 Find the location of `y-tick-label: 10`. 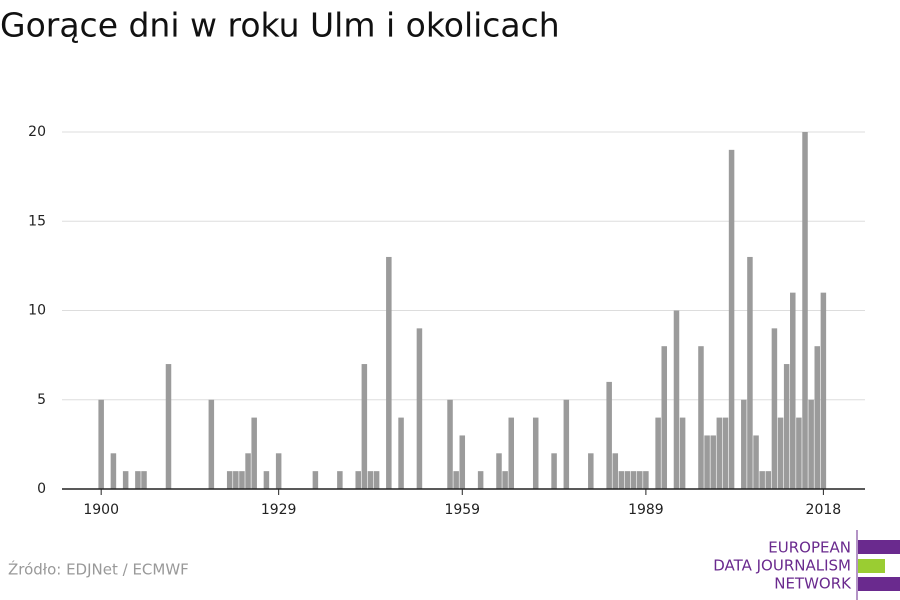

y-tick-label: 10 is located at coordinates (37, 311).